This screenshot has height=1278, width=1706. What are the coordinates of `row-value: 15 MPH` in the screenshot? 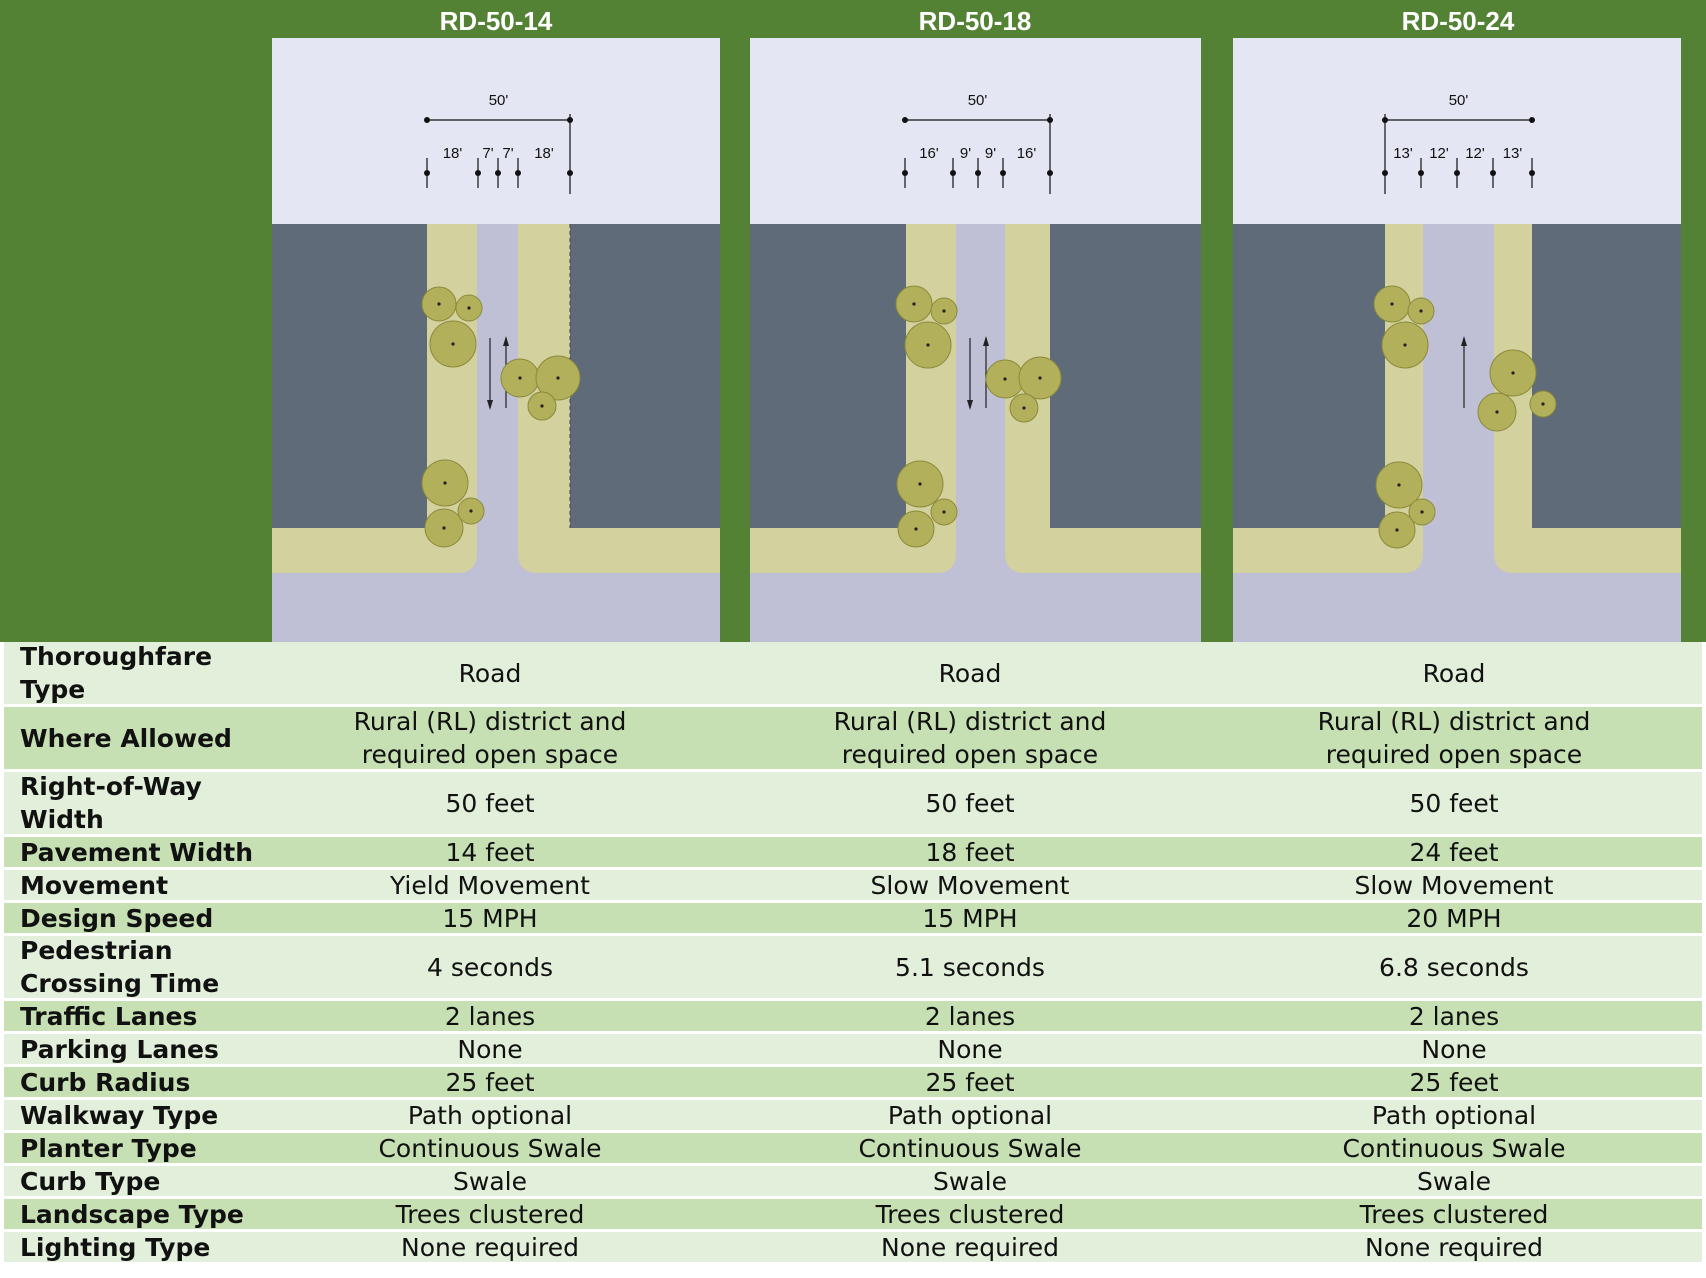 It's located at (970, 918).